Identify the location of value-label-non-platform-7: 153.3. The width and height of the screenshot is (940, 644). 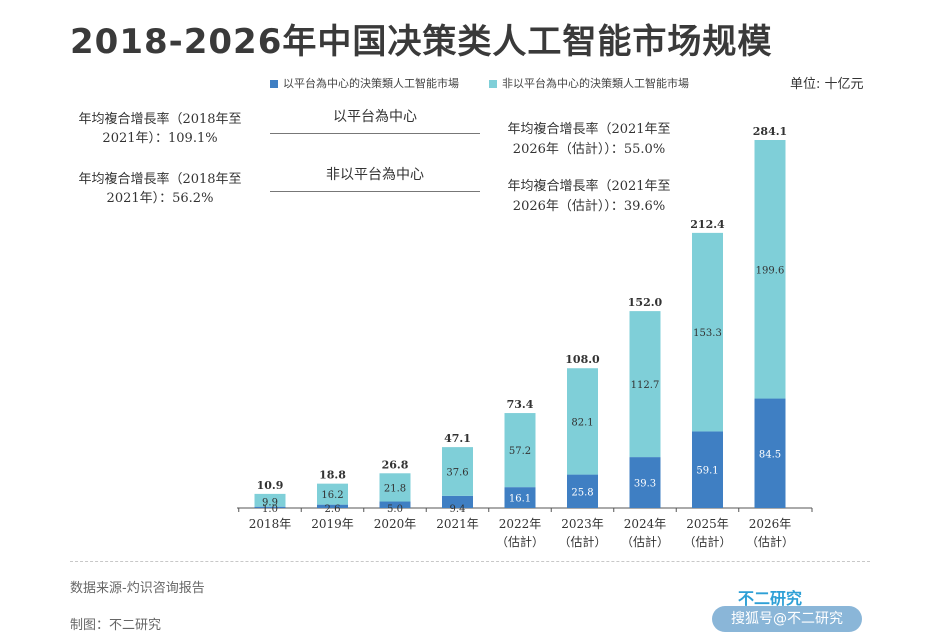
(707, 333).